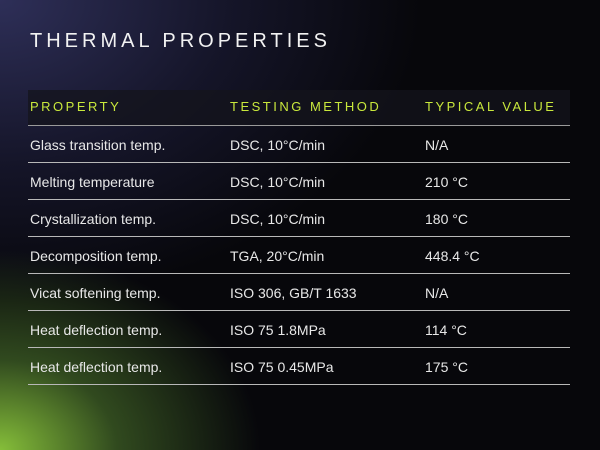  Describe the element at coordinates (452, 256) in the screenshot. I see `table-cell: 448.4 °C` at that location.